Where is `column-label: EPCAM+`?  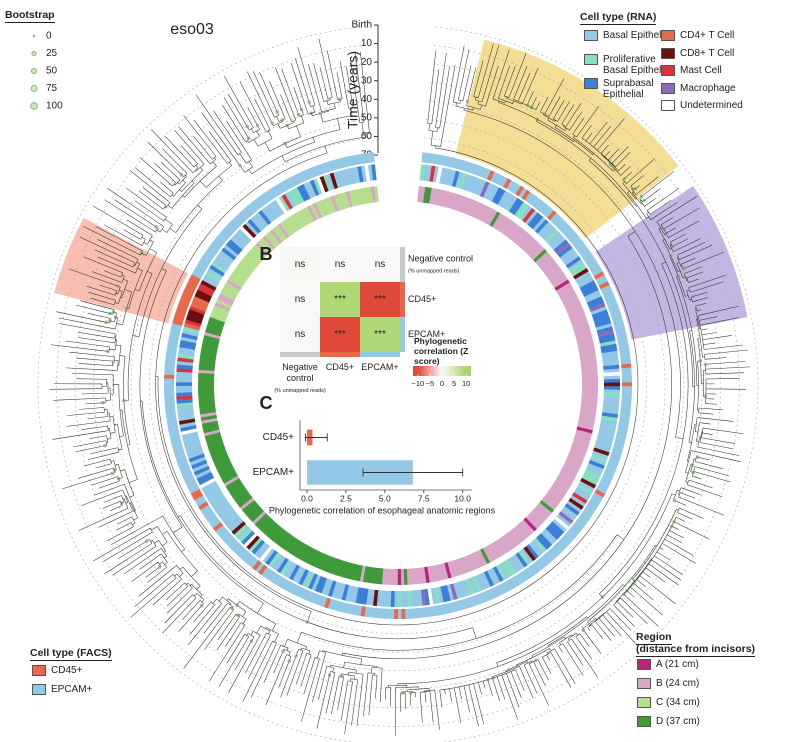
column-label: EPCAM+ is located at coordinates (380, 367).